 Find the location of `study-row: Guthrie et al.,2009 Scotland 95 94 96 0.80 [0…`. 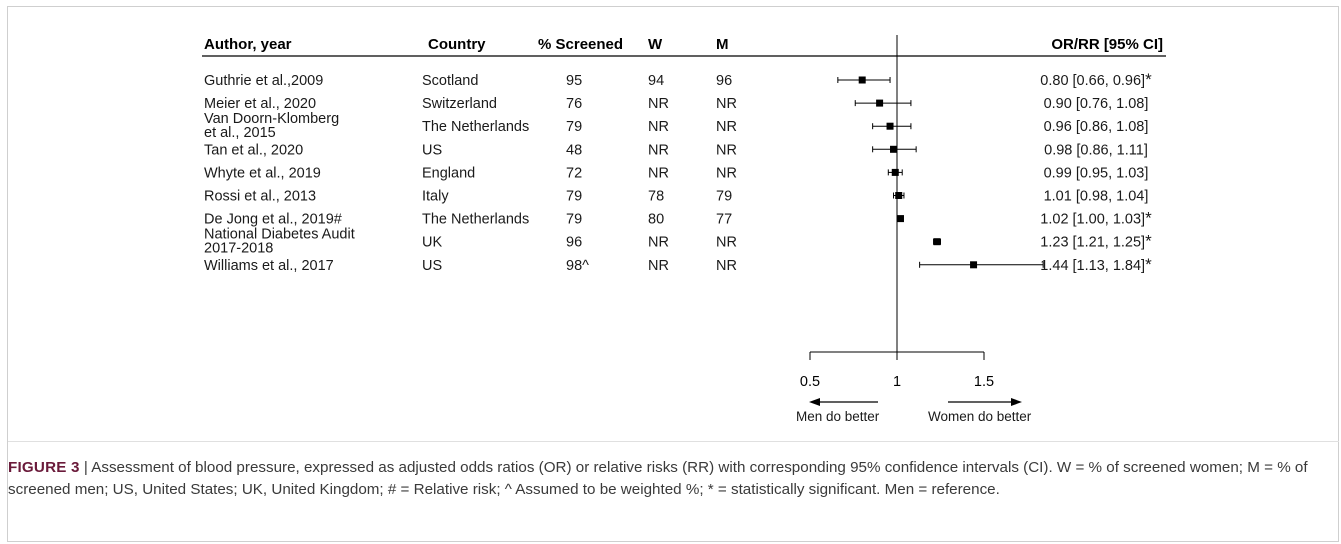

study-row: Guthrie et al.,2009 Scotland 95 94 96 0.80 [0… is located at coordinates (678, 79).